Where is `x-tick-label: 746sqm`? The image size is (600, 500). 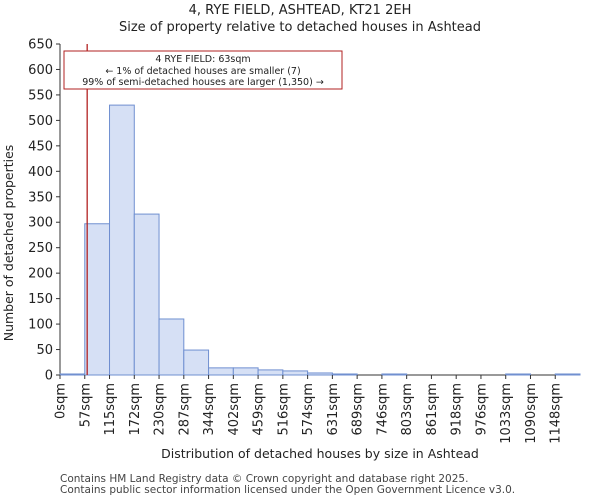
x-tick-label: 746sqm is located at coordinates (382, 409).